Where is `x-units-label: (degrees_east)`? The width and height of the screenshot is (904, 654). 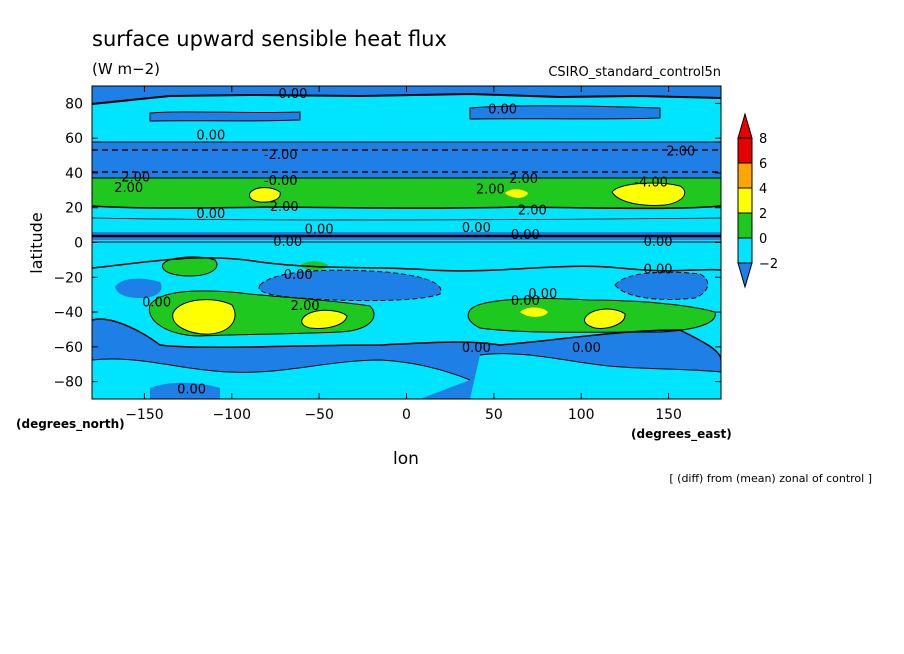 x-units-label: (degrees_east) is located at coordinates (681, 434).